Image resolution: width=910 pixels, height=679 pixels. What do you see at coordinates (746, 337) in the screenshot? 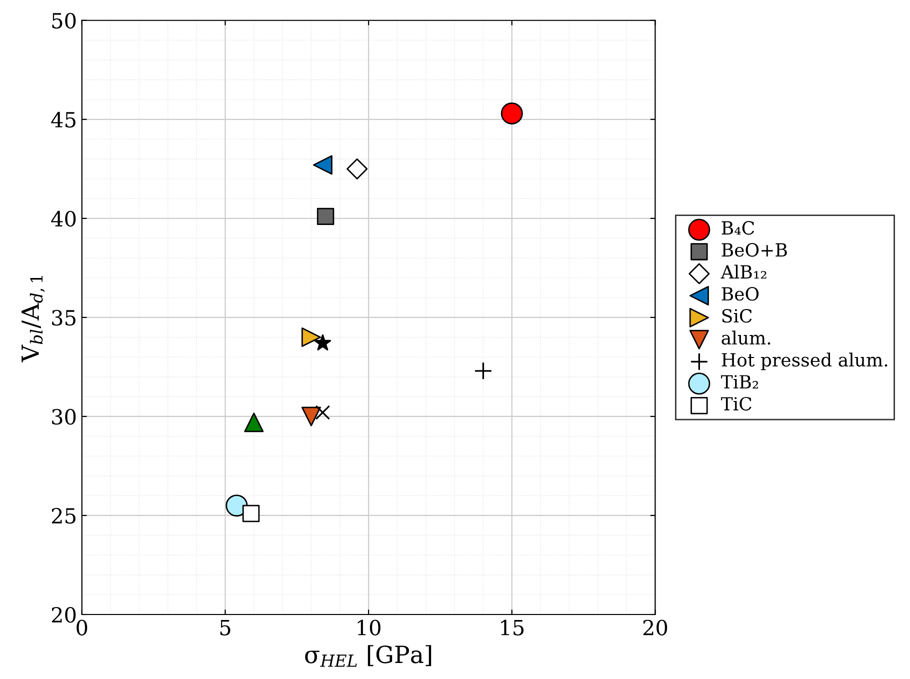
I see `legend-label: alum.` at bounding box center [746, 337].